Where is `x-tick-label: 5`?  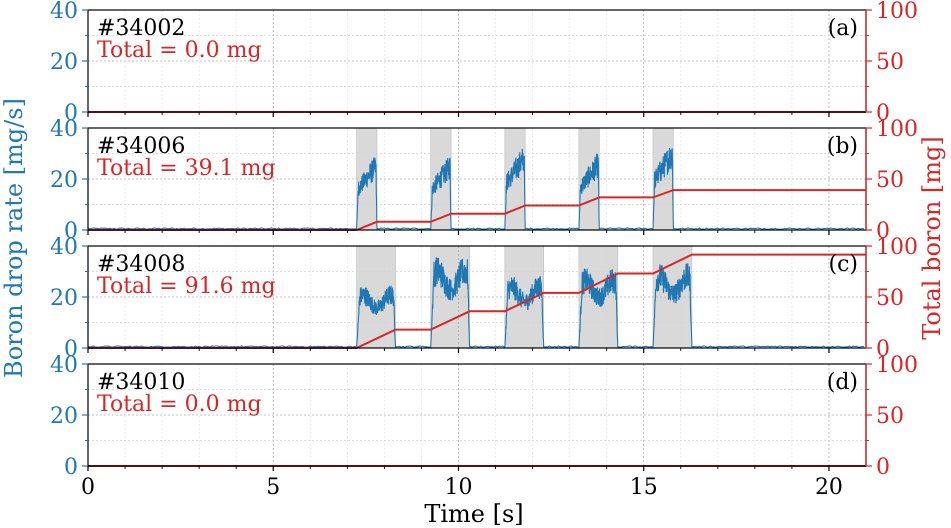 x-tick-label: 5 is located at coordinates (273, 487).